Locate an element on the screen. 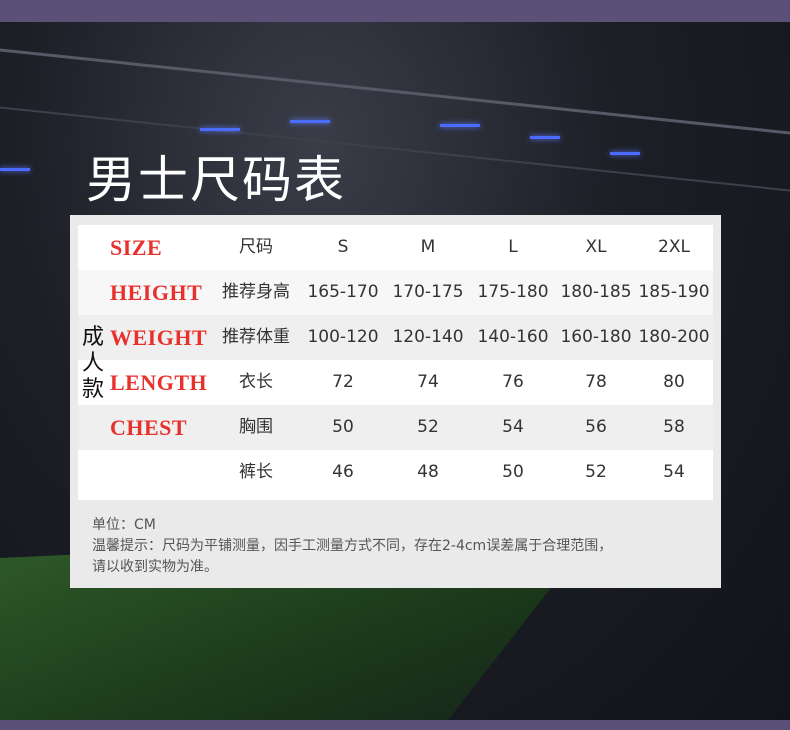 Image resolution: width=790 pixels, height=730 pixels. table-cell: 80 is located at coordinates (674, 382).